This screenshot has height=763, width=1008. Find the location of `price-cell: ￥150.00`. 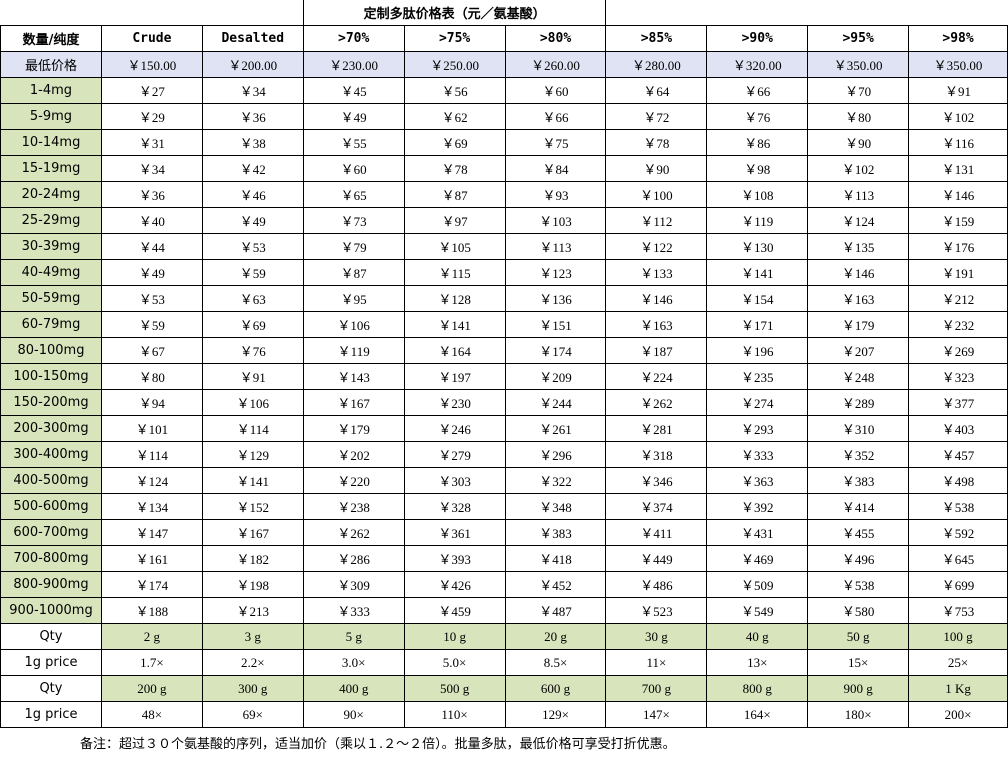

price-cell: ￥150.00 is located at coordinates (151, 64).